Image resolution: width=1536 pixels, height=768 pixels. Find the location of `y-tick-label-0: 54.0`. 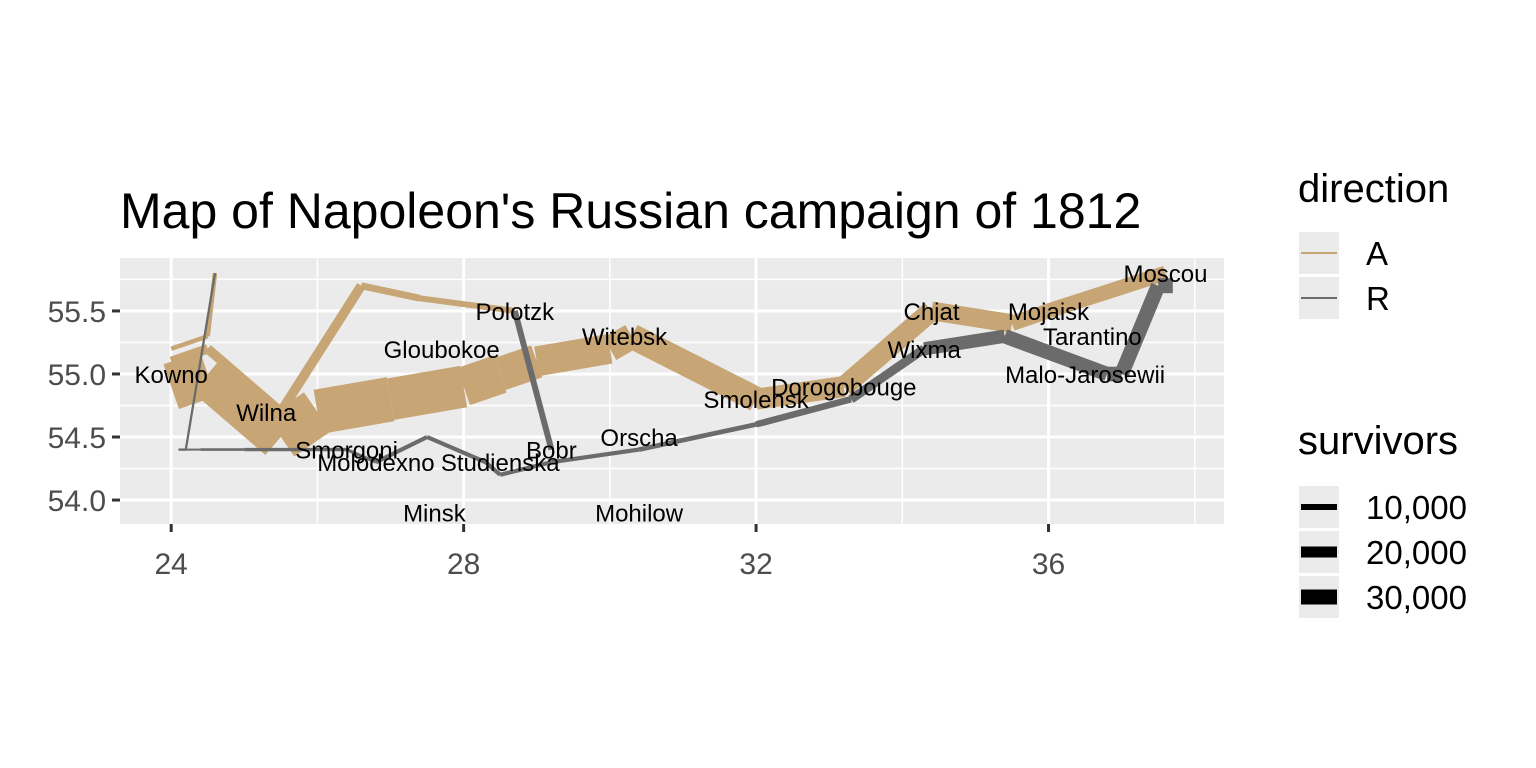

y-tick-label-0: 54.0 is located at coordinates (77, 501).